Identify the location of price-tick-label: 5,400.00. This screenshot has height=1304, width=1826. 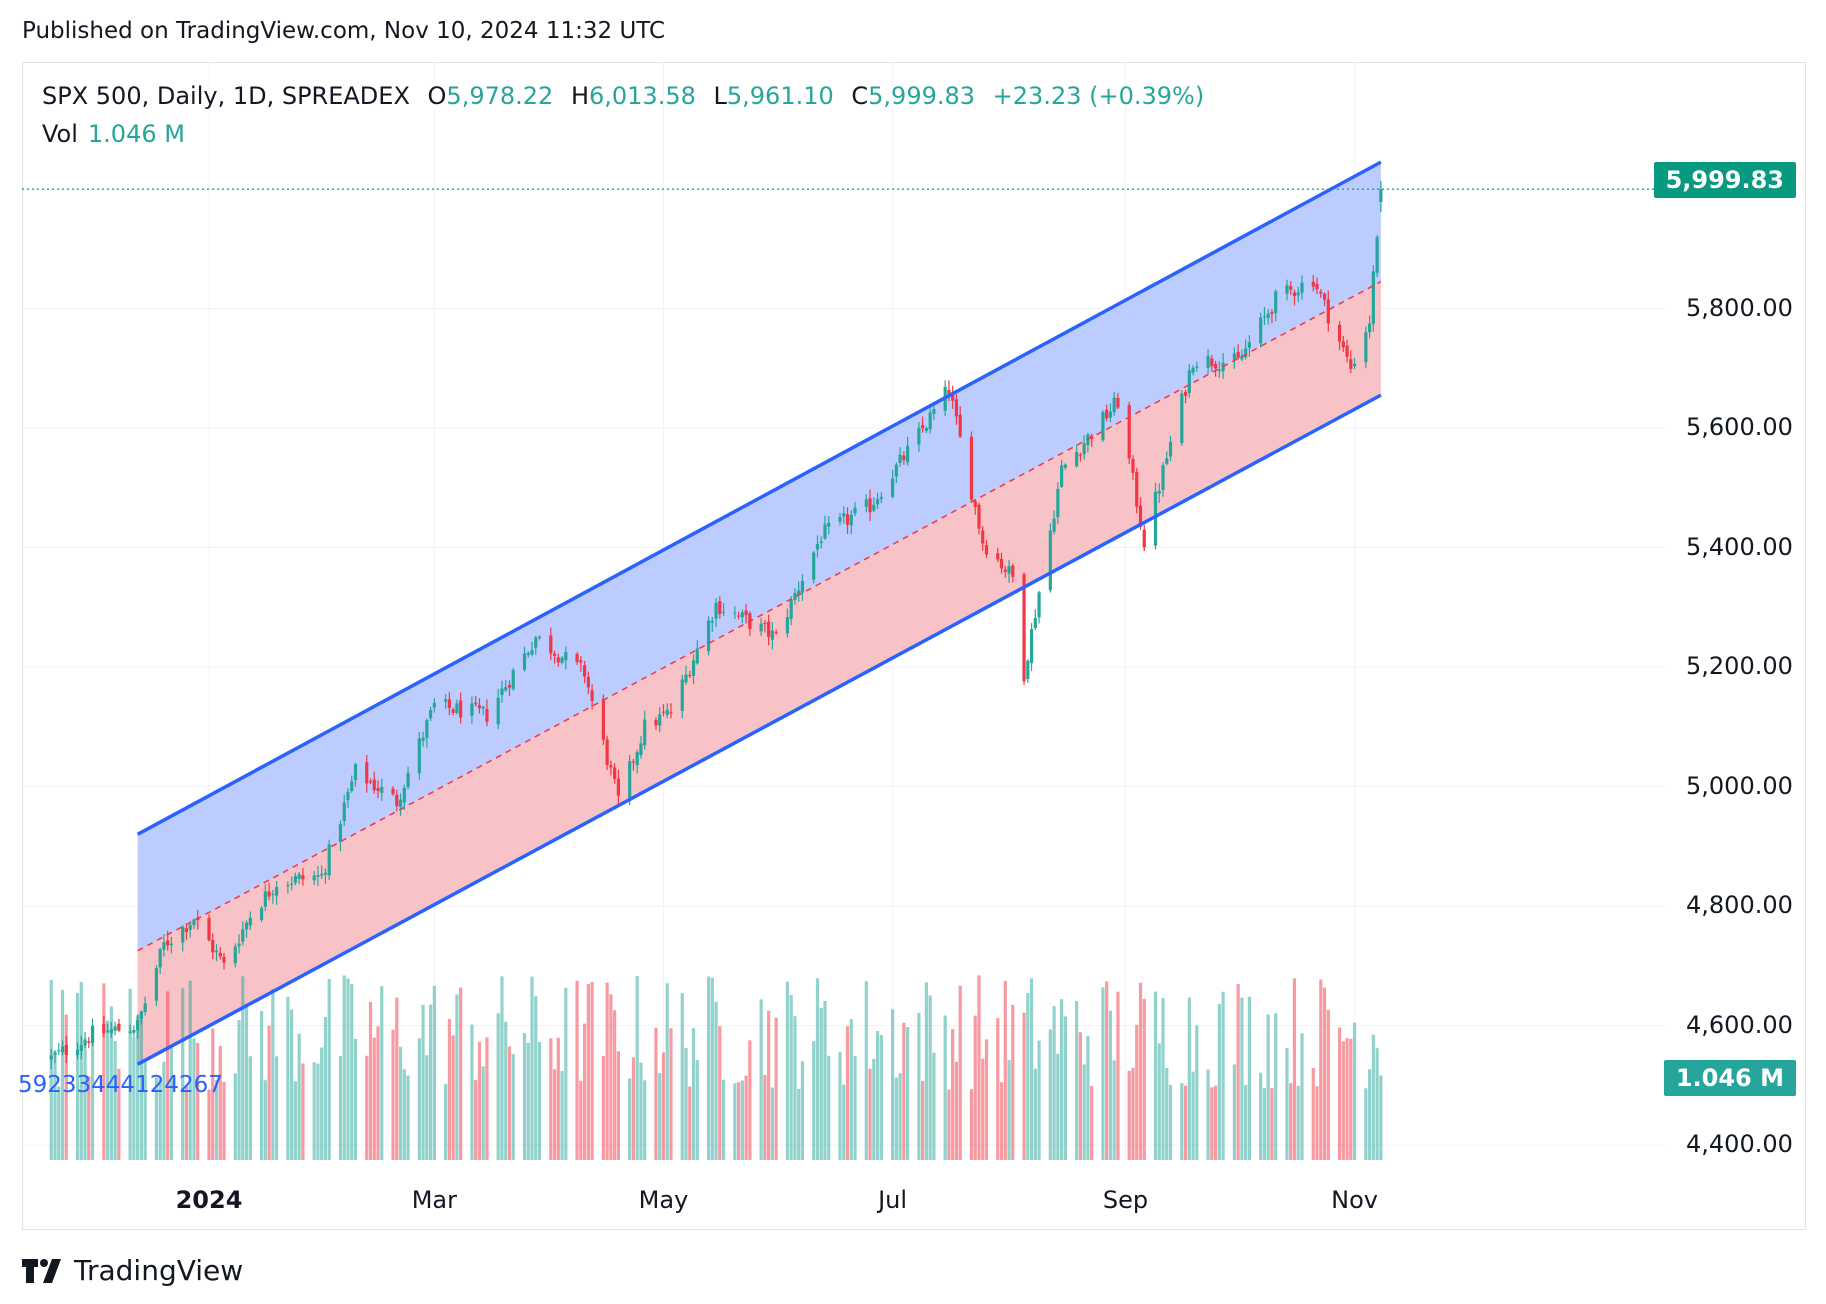
(1739, 546).